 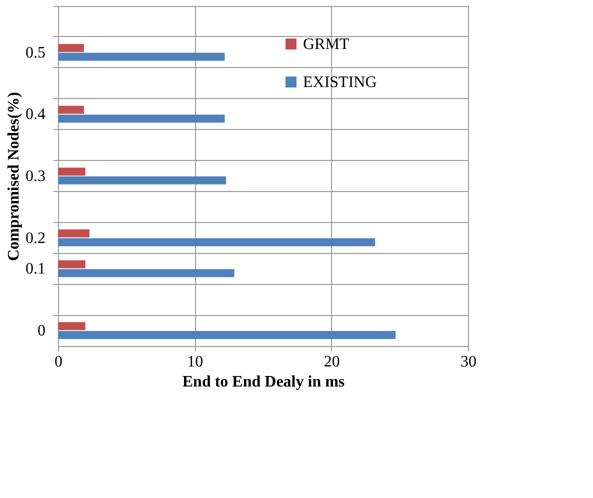 I want to click on legend-label: EXISTING, so click(x=340, y=82).